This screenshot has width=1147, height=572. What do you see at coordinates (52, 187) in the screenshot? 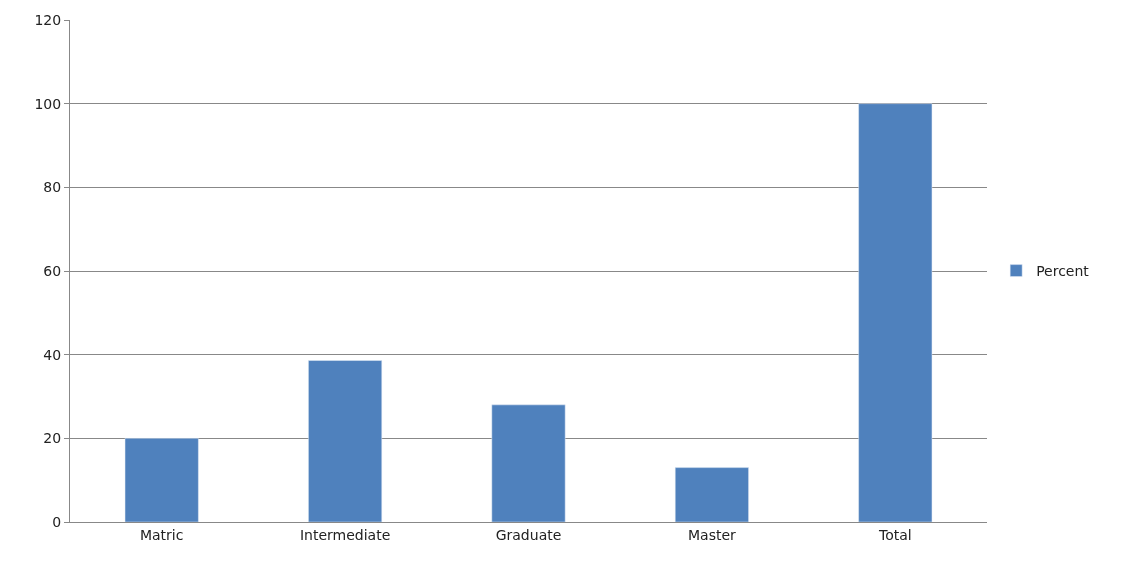
I see `y-tick-label: 80` at bounding box center [52, 187].